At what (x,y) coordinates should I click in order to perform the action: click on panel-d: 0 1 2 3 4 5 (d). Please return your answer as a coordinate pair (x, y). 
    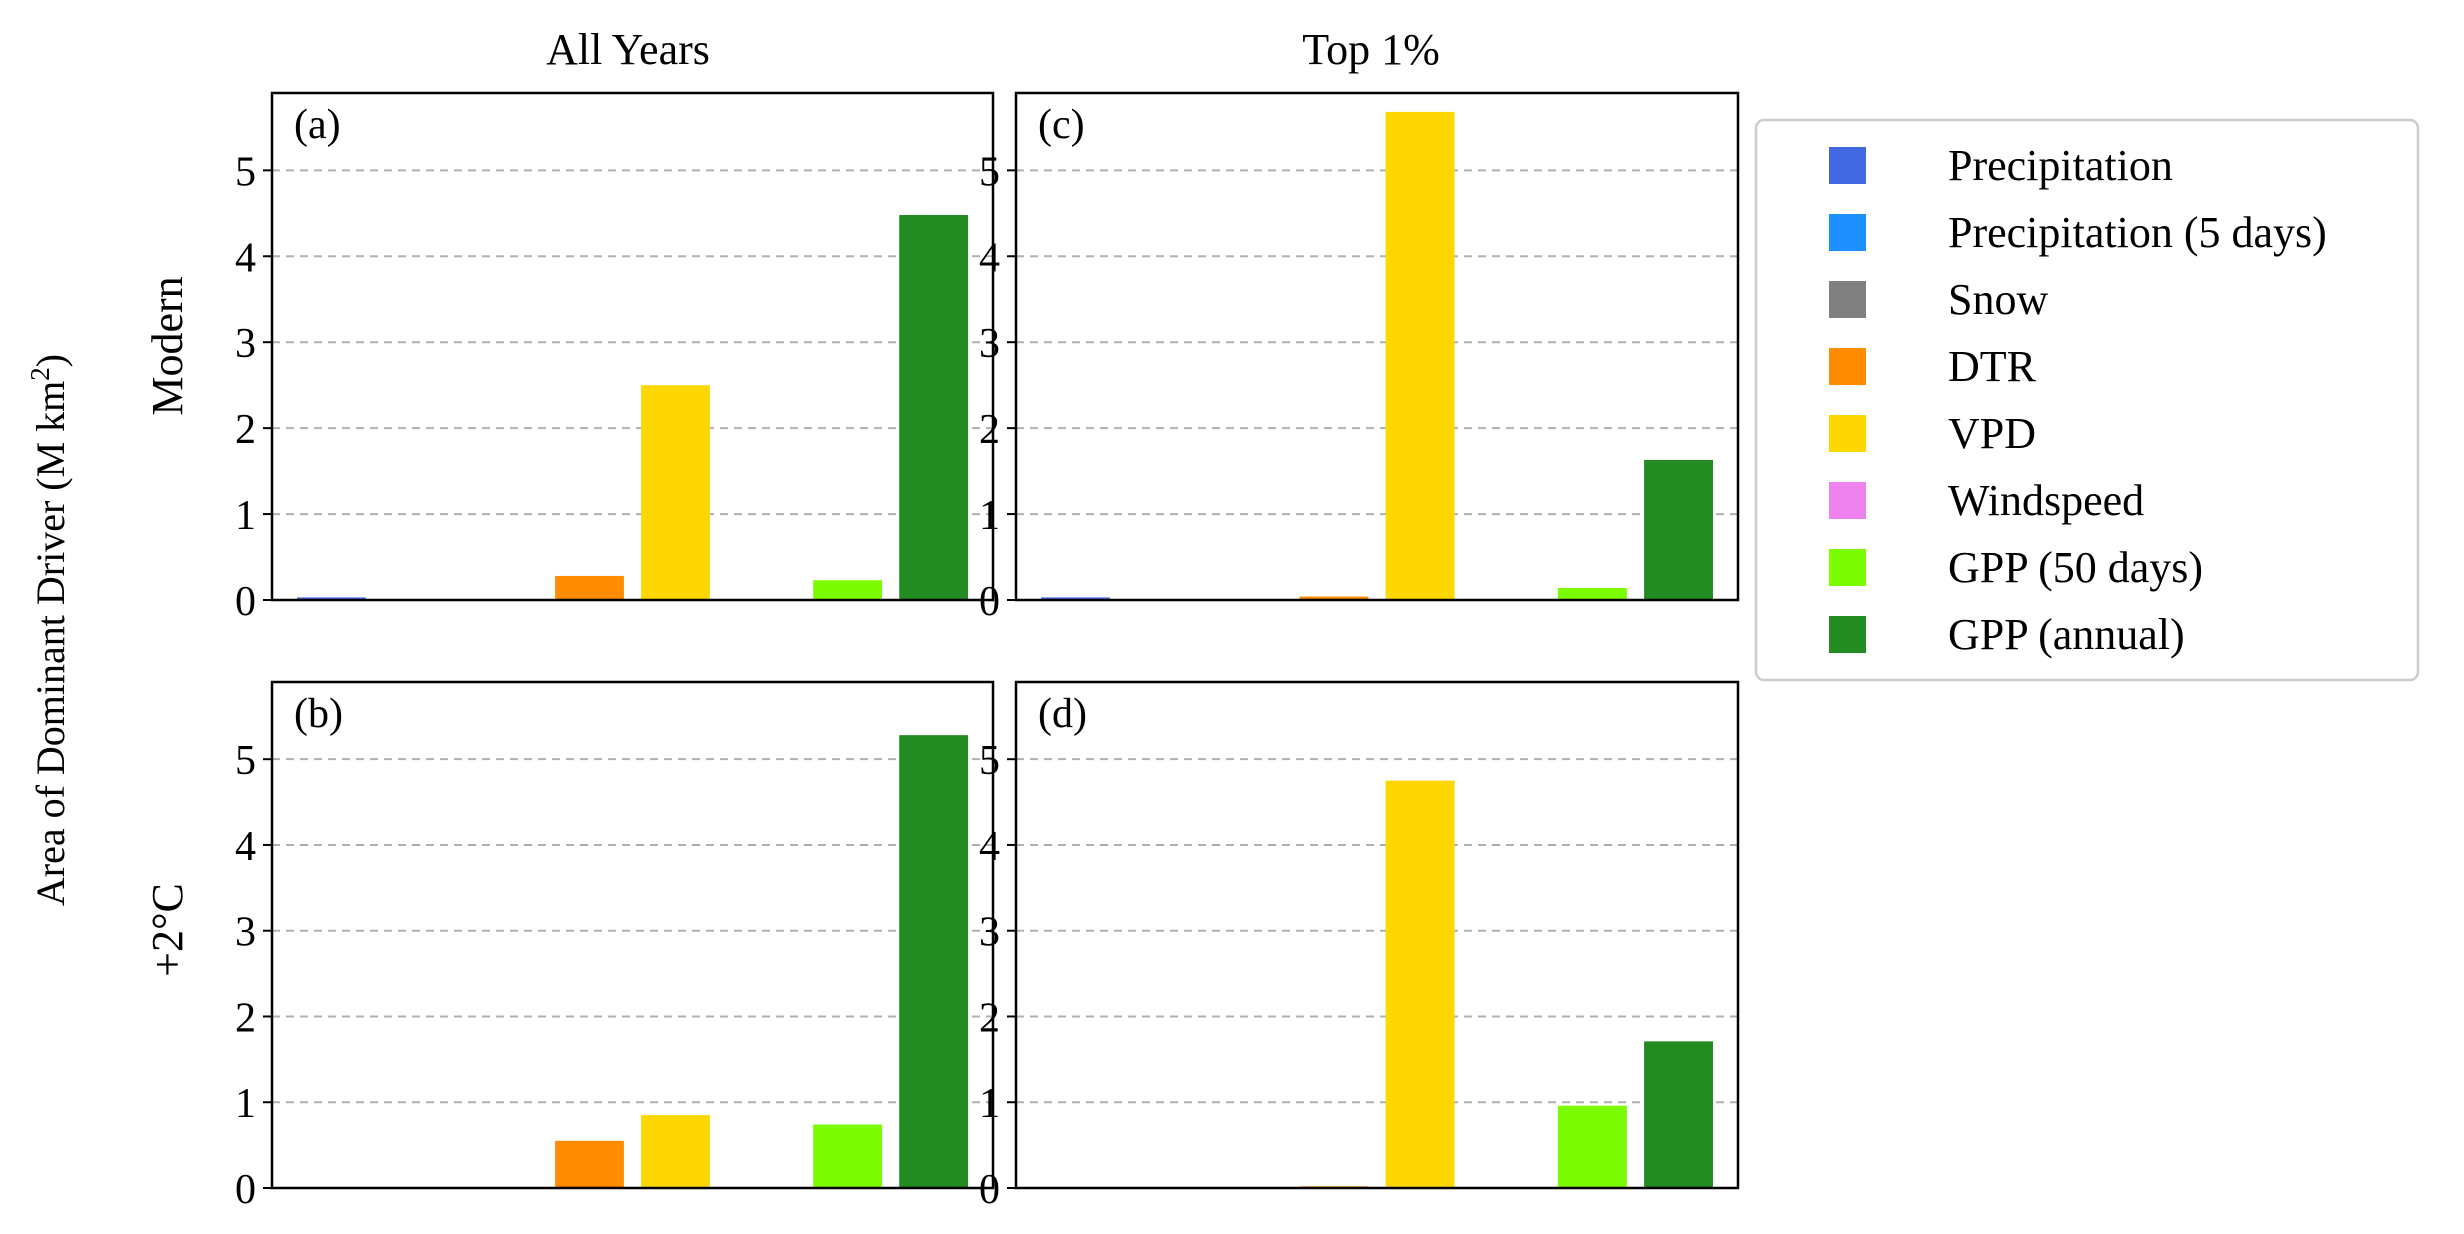
    Looking at the image, I should click on (1359, 946).